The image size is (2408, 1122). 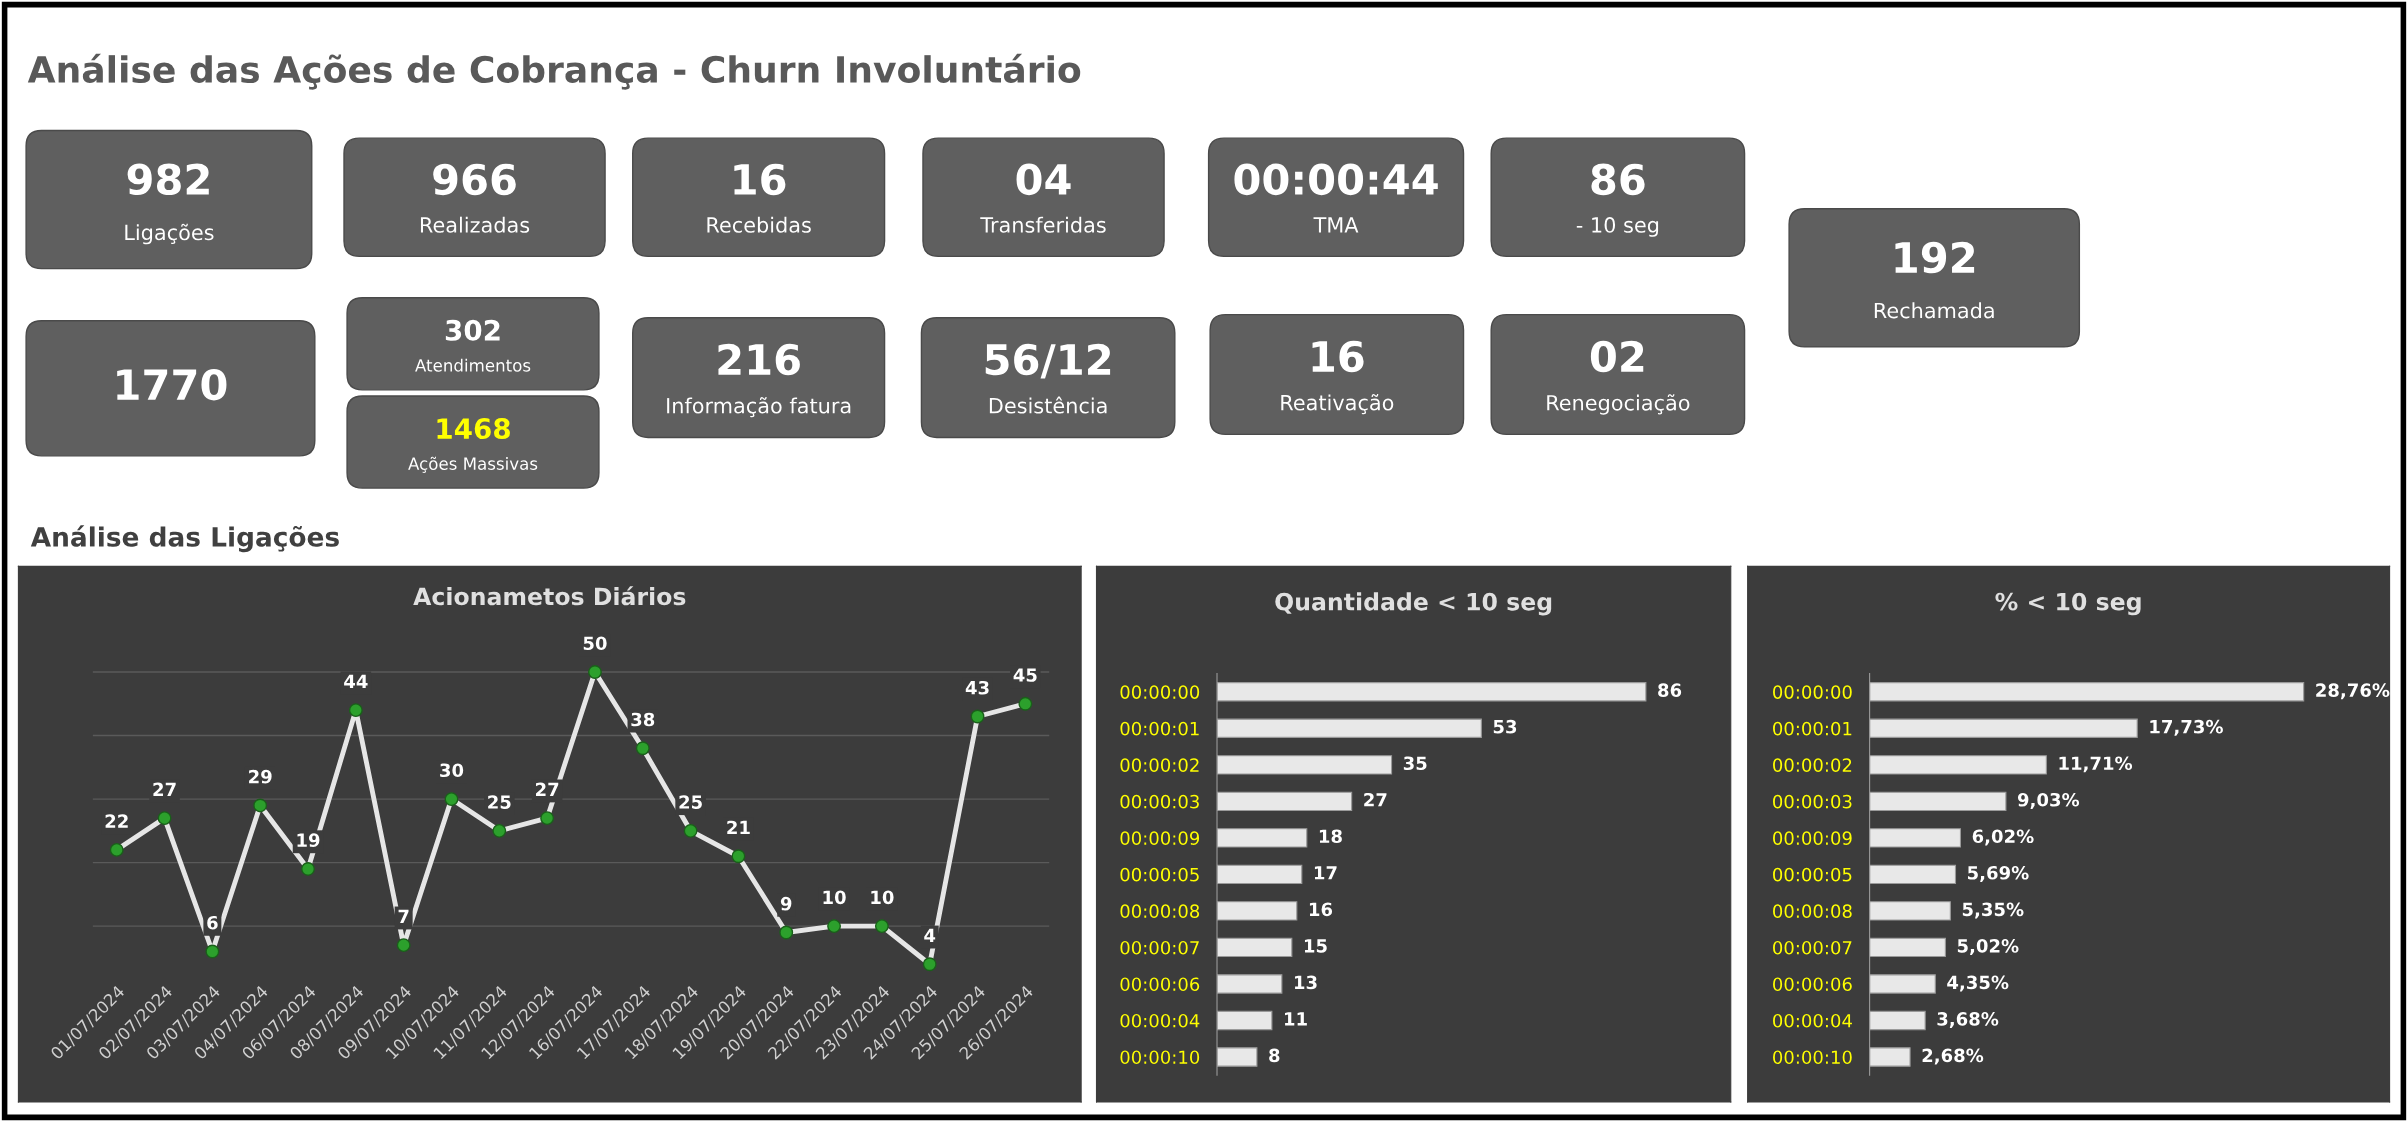 I want to click on data-label: 28,76%, so click(x=2353, y=691).